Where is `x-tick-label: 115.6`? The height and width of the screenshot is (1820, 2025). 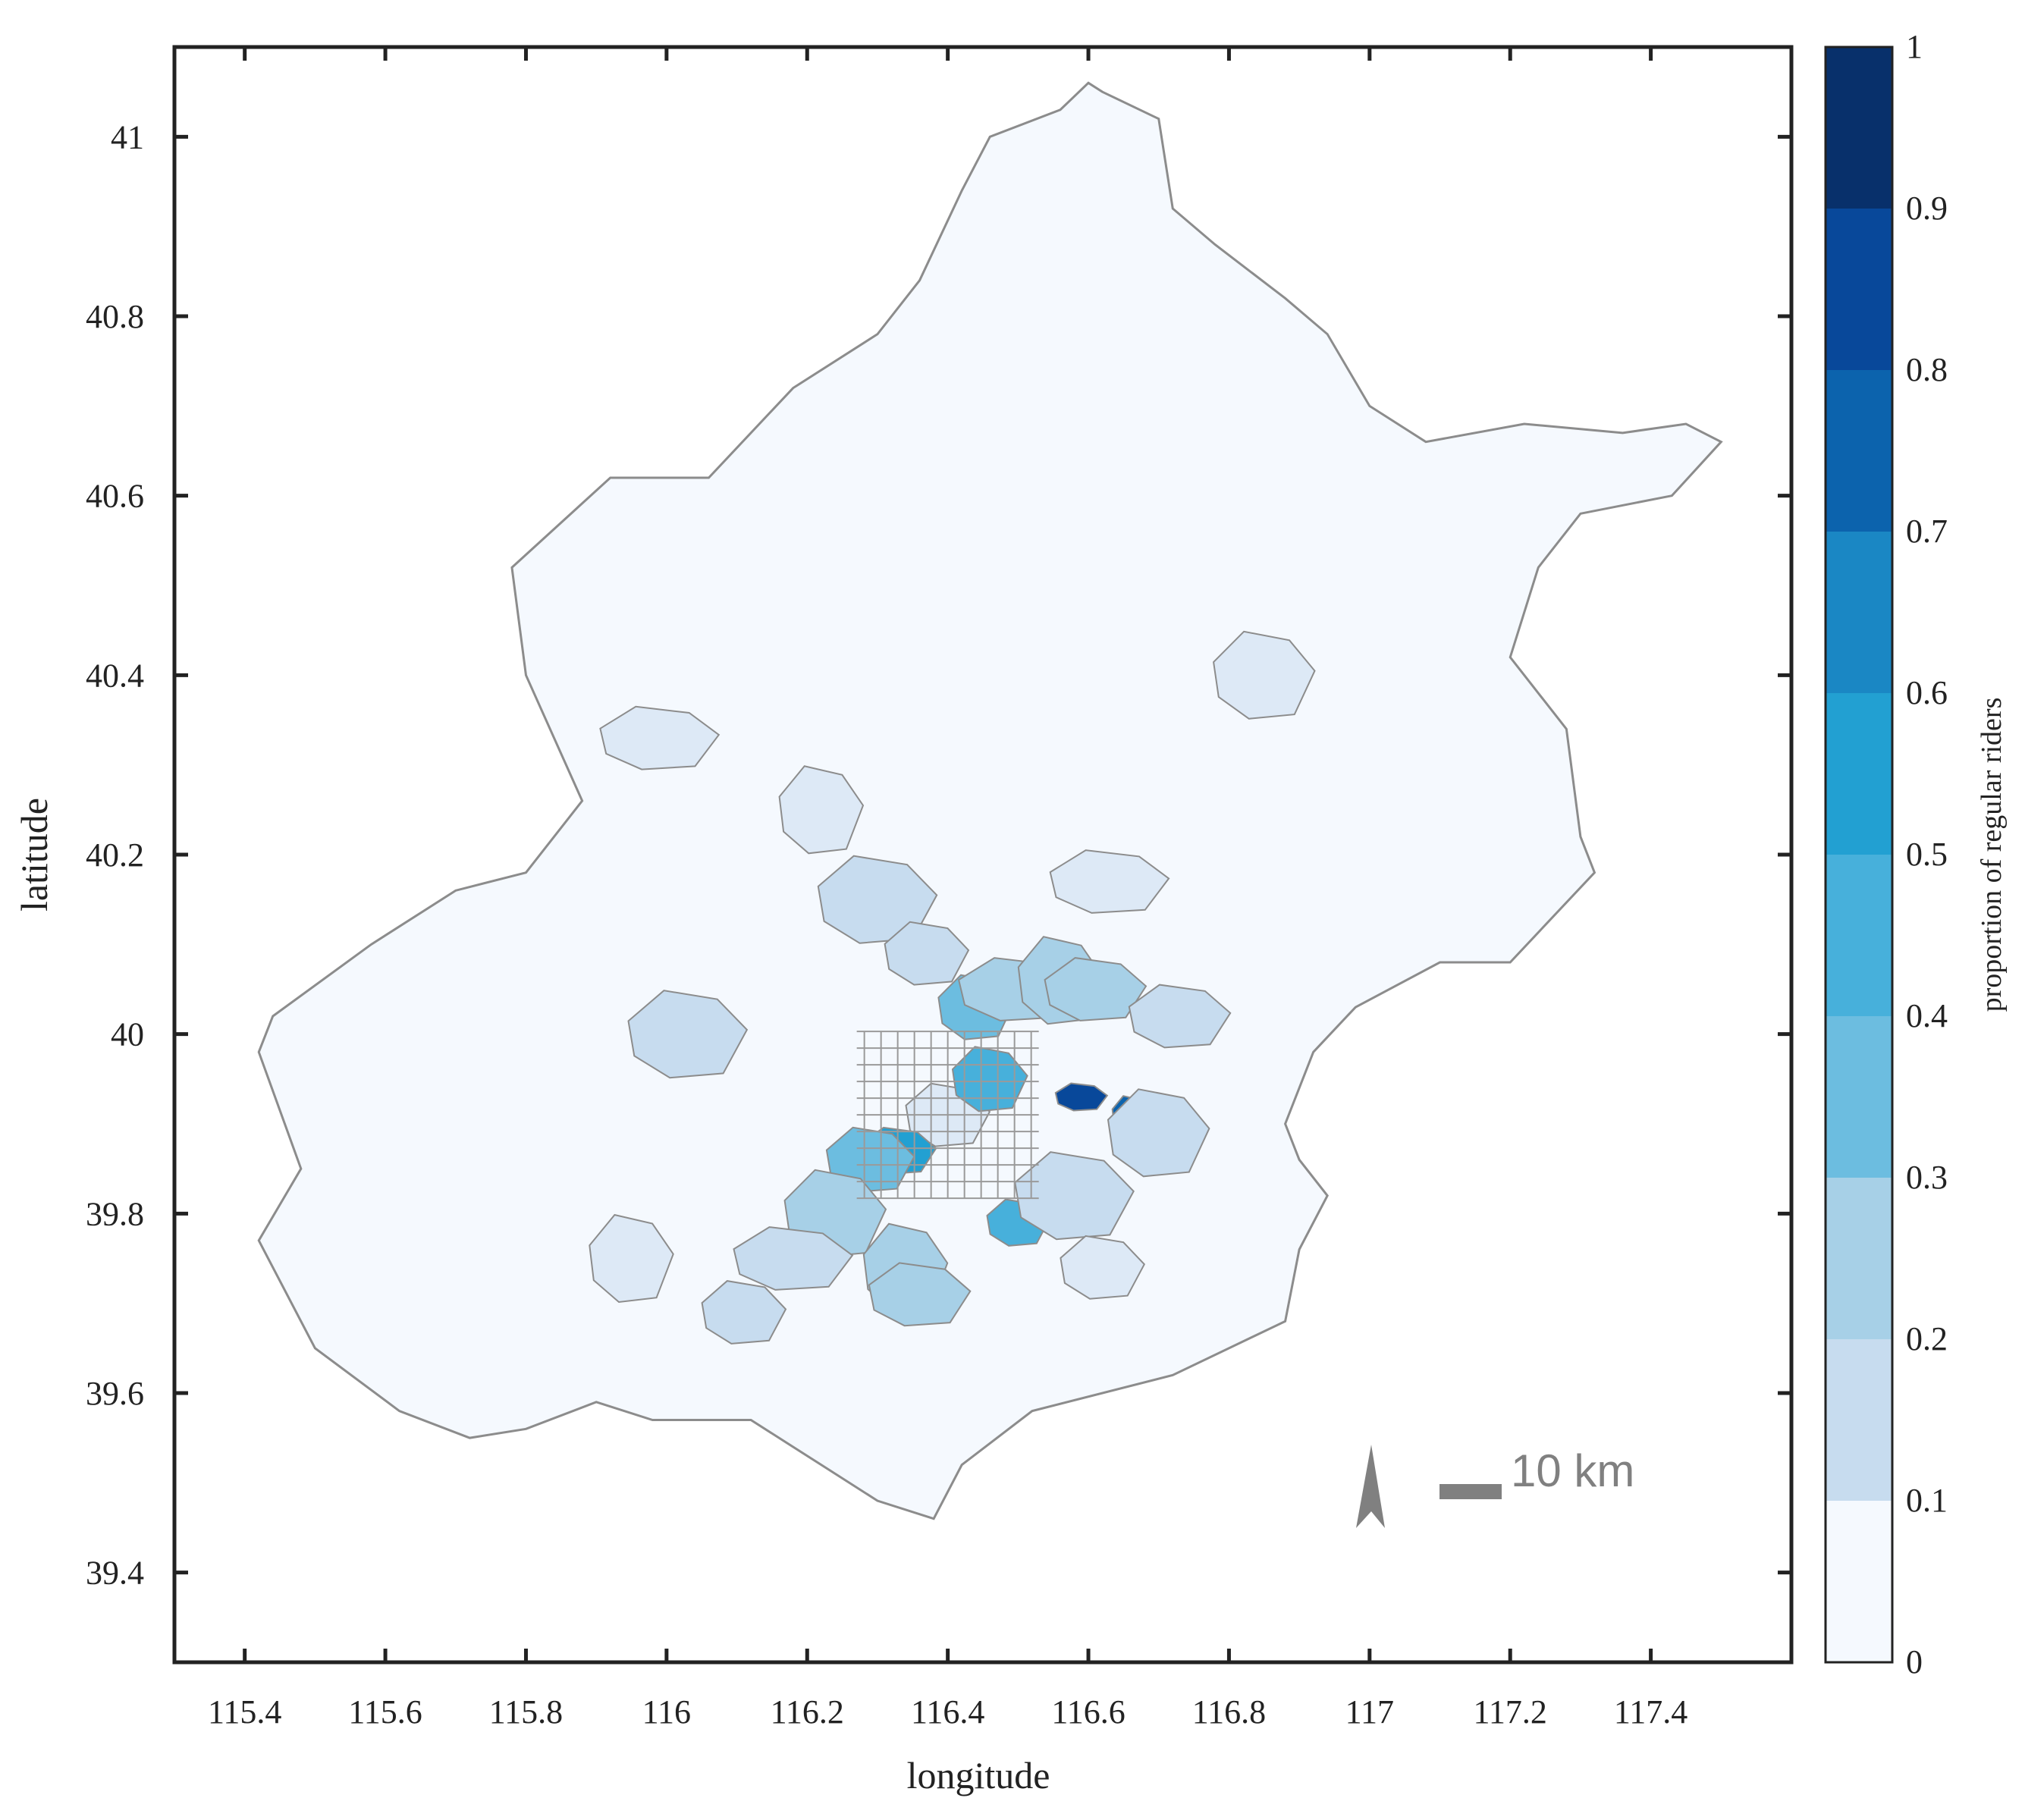 x-tick-label: 115.6 is located at coordinates (385, 1712).